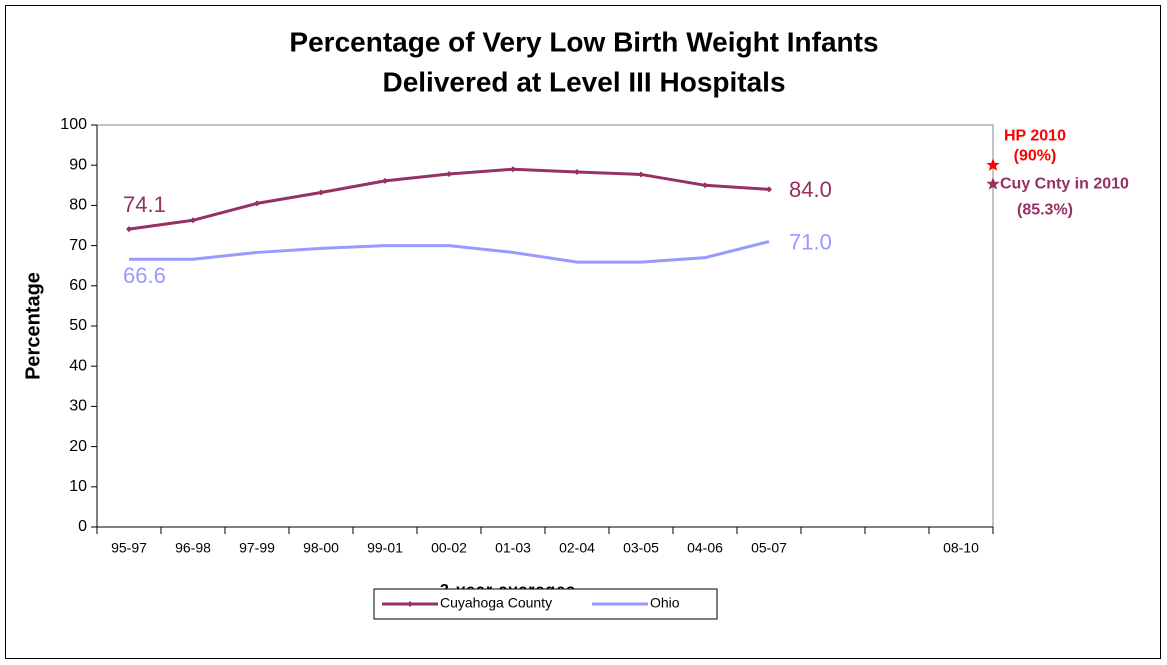 This screenshot has height=665, width=1167. What do you see at coordinates (961, 548) in the screenshot?
I see `x-tick-label: 08-10` at bounding box center [961, 548].